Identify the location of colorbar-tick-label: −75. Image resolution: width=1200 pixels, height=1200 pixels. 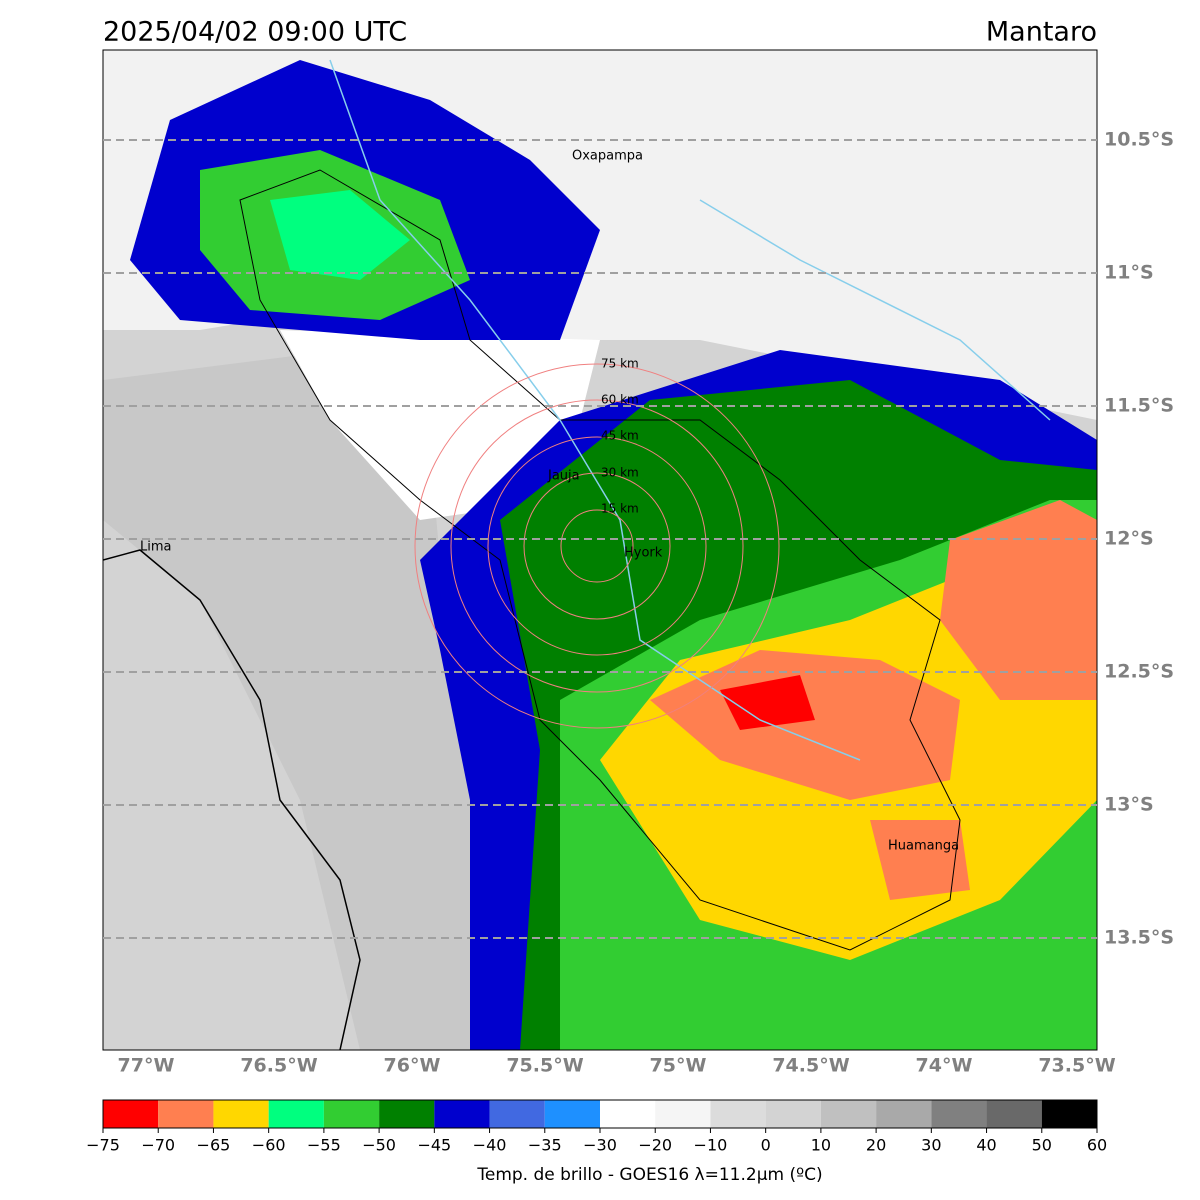
(103, 1145).